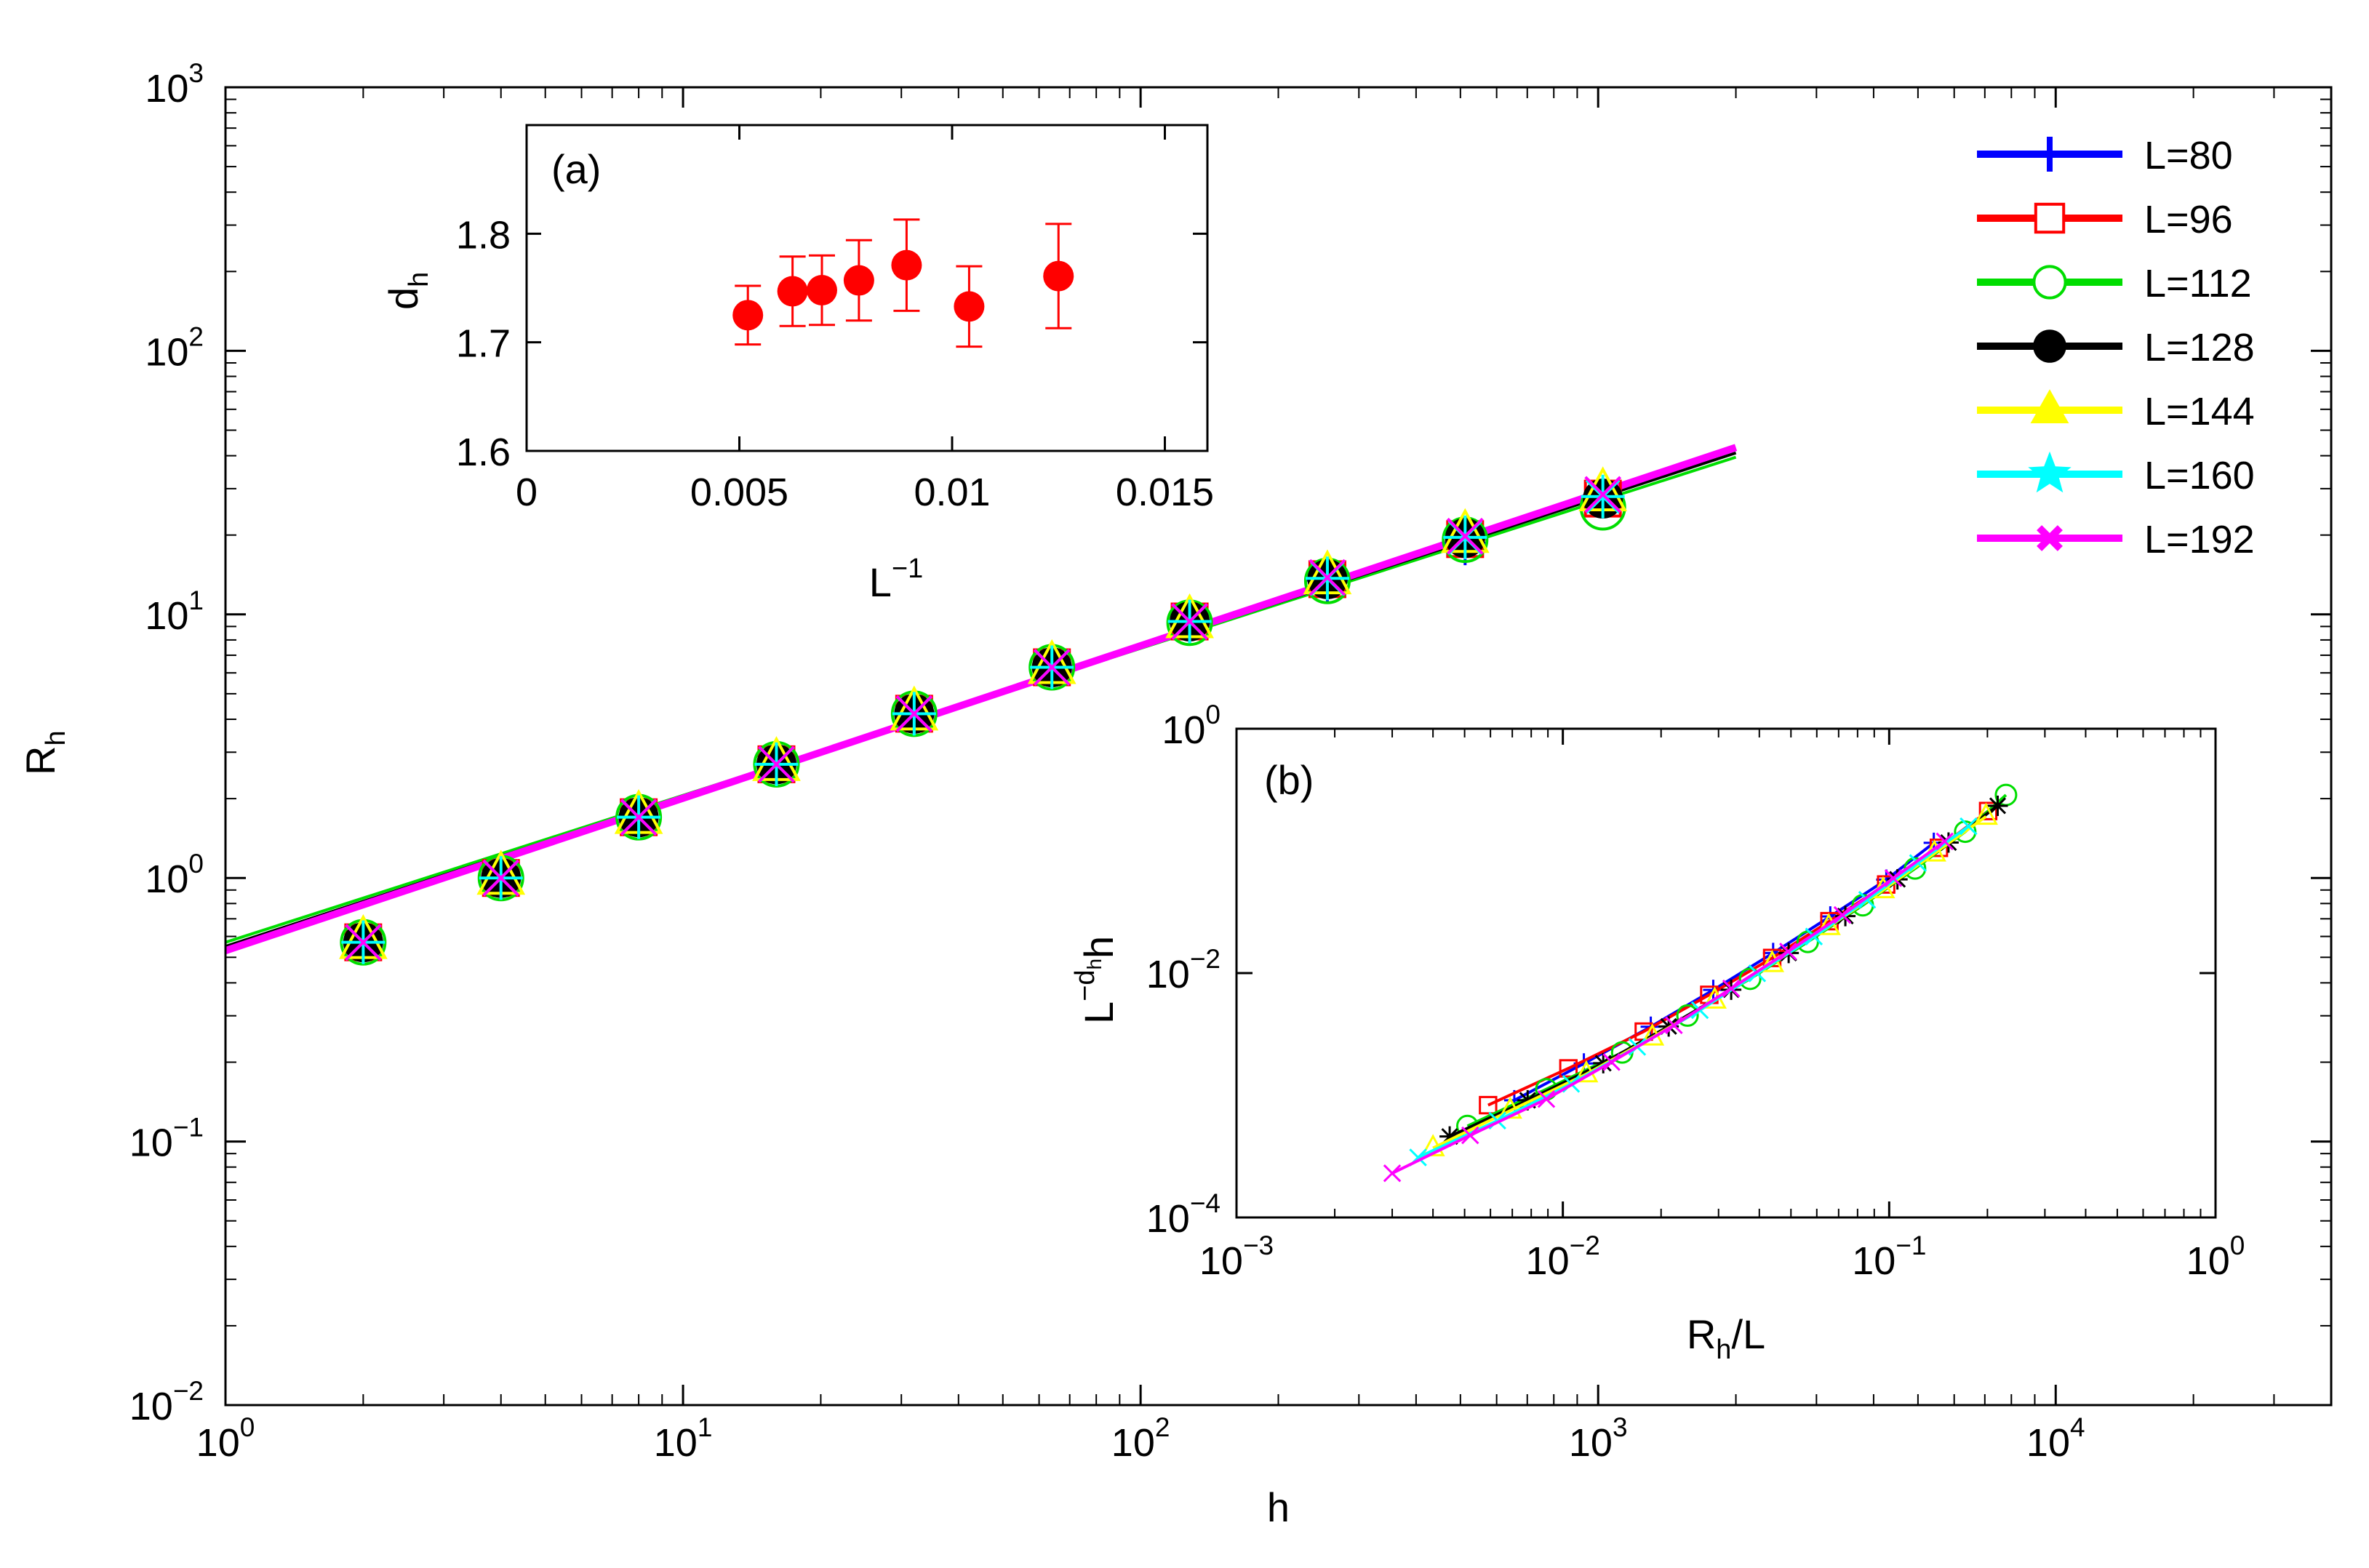 Image resolution: width=2369 pixels, height=1568 pixels. I want to click on legend: L=80 L=96 L=112 L=128 L=144 L=160 L=192, so click(2116, 347).